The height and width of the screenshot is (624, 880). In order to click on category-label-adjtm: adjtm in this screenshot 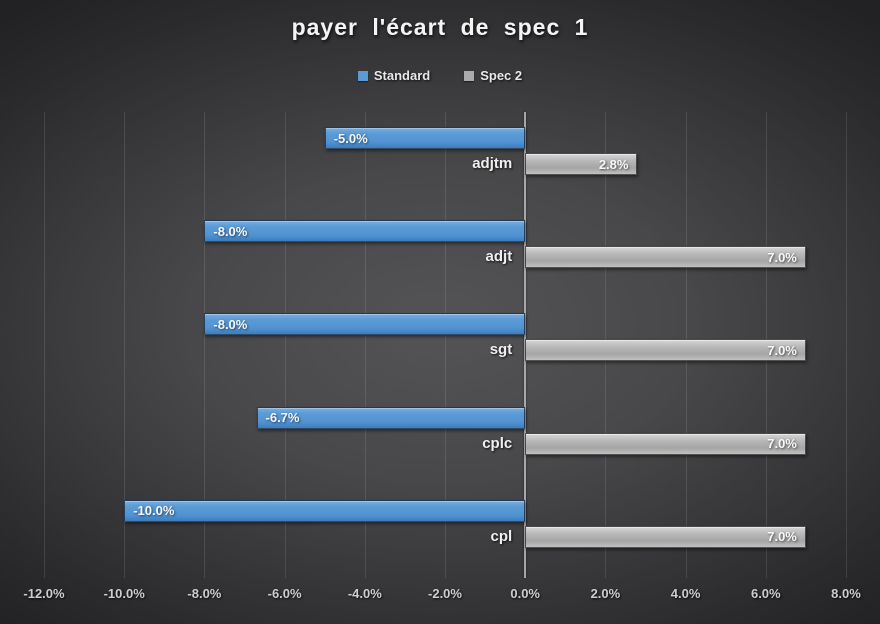, I will do `click(492, 163)`.